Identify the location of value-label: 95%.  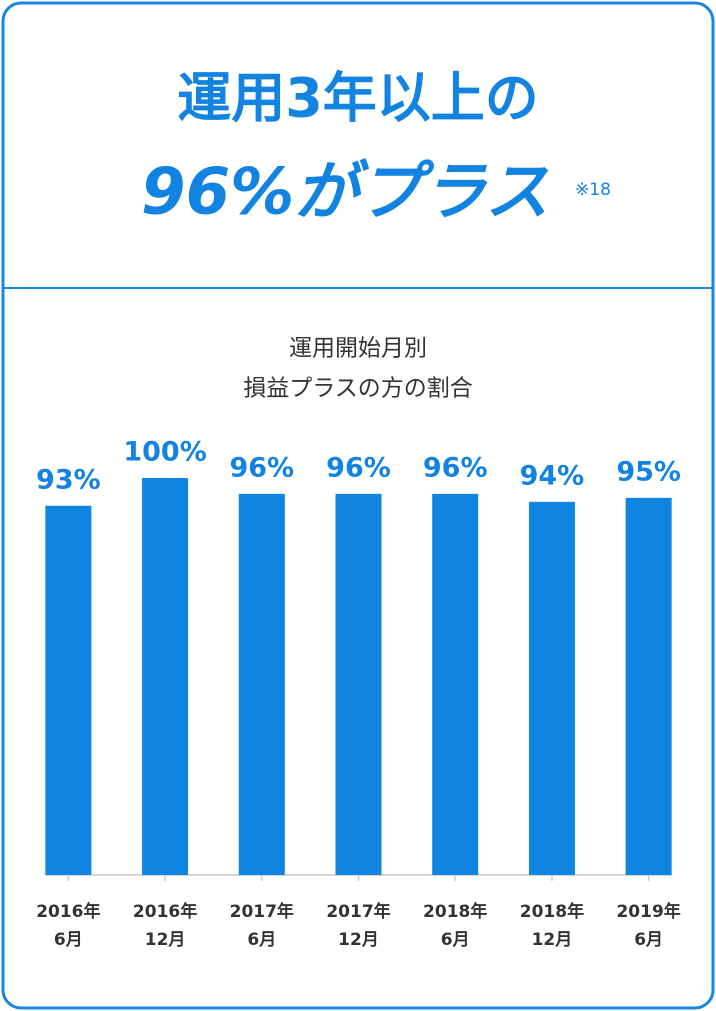
(648, 471).